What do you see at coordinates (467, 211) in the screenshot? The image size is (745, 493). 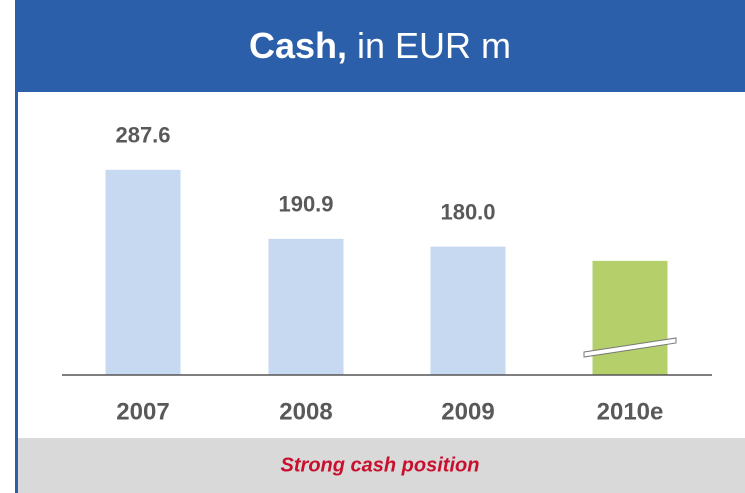 I see `value-label: 180.0` at bounding box center [467, 211].